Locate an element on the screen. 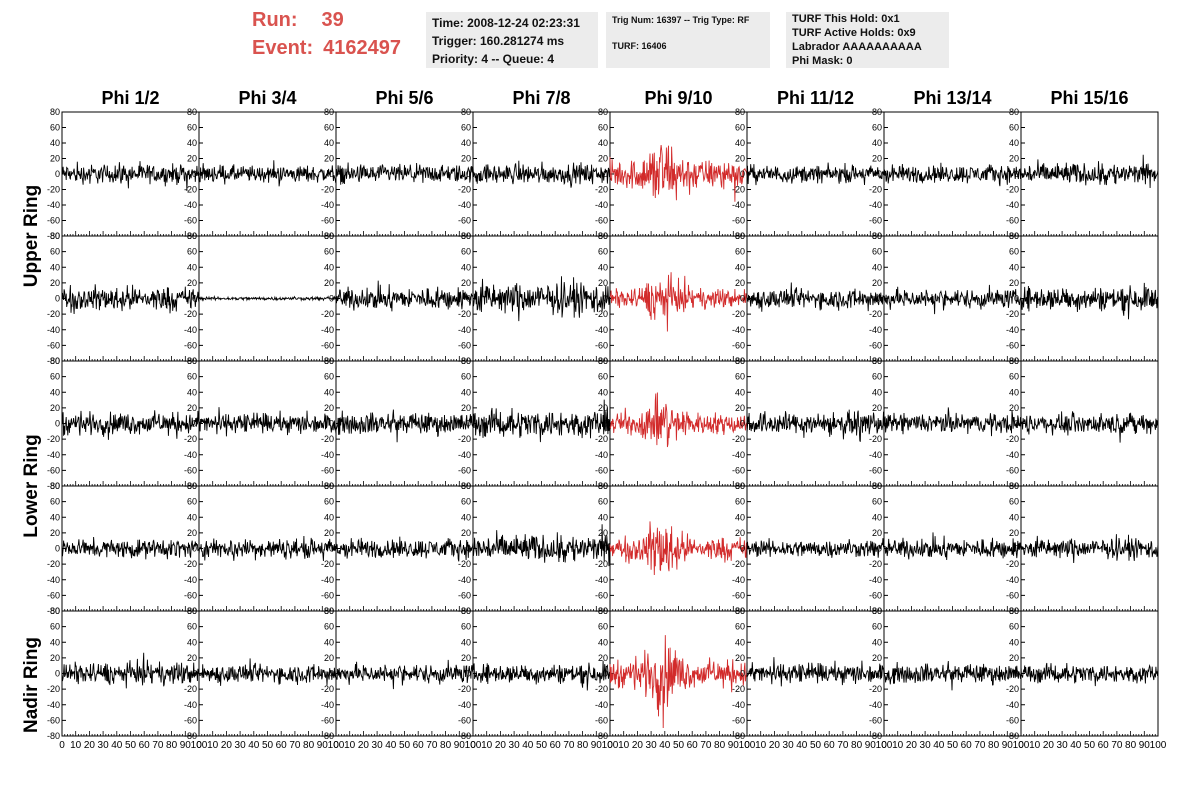 This screenshot has width=1196, height=785. x-tick-label: 90 is located at coordinates (186, 745).